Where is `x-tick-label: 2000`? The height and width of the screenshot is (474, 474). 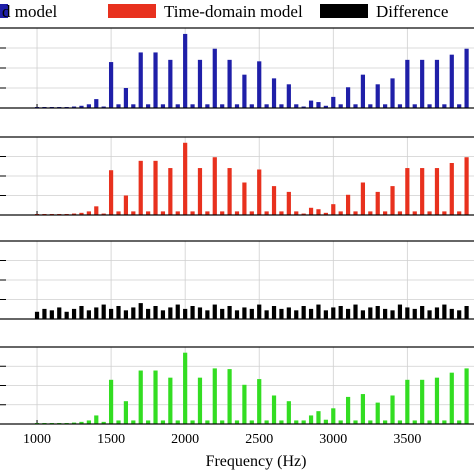 x-tick-label: 2000 is located at coordinates (185, 439).